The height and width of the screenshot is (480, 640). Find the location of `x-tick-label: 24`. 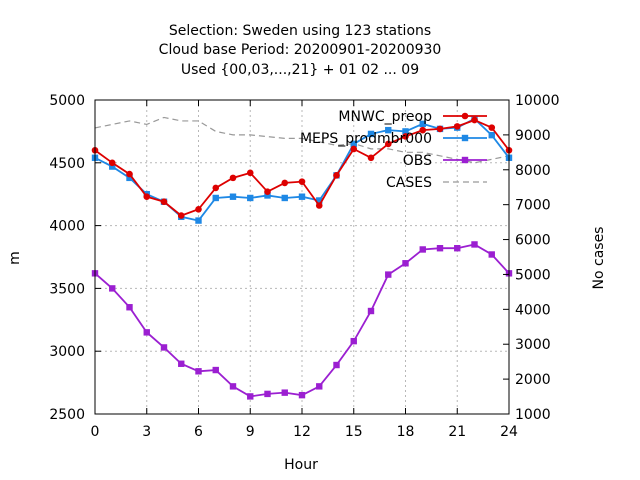

x-tick-label: 24 is located at coordinates (509, 432).